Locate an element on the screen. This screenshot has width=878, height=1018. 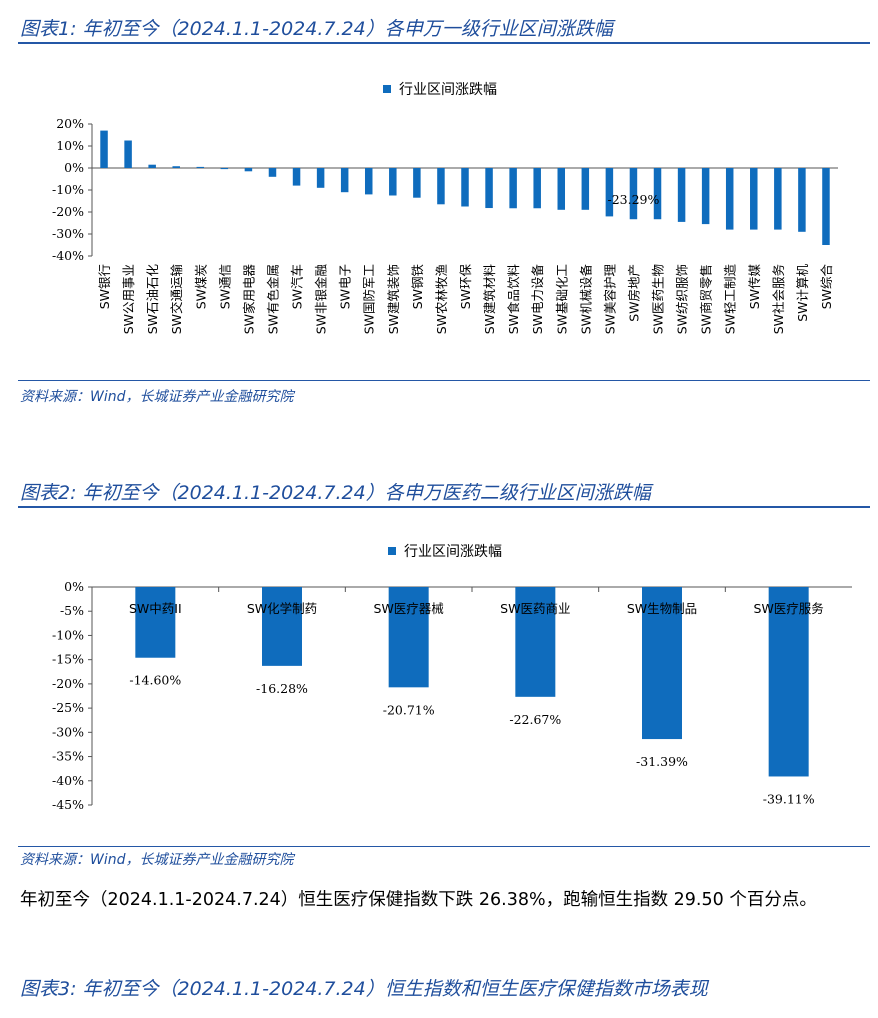
x-category-label: SW电力设备 is located at coordinates (537, 299).